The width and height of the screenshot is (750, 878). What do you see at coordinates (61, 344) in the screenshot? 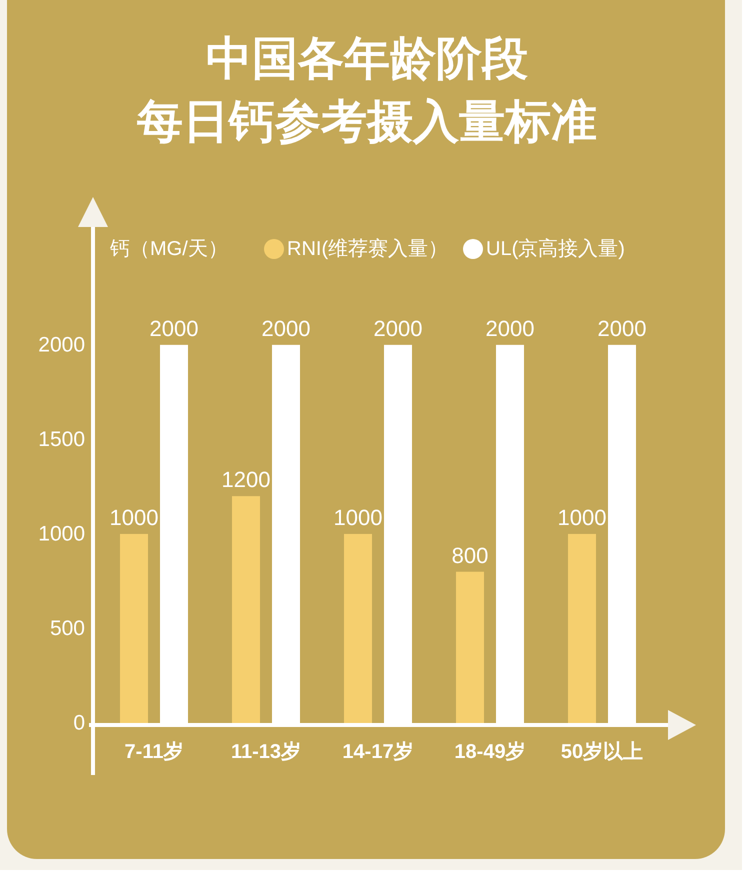
I see `y-tick-label: 2000` at bounding box center [61, 344].